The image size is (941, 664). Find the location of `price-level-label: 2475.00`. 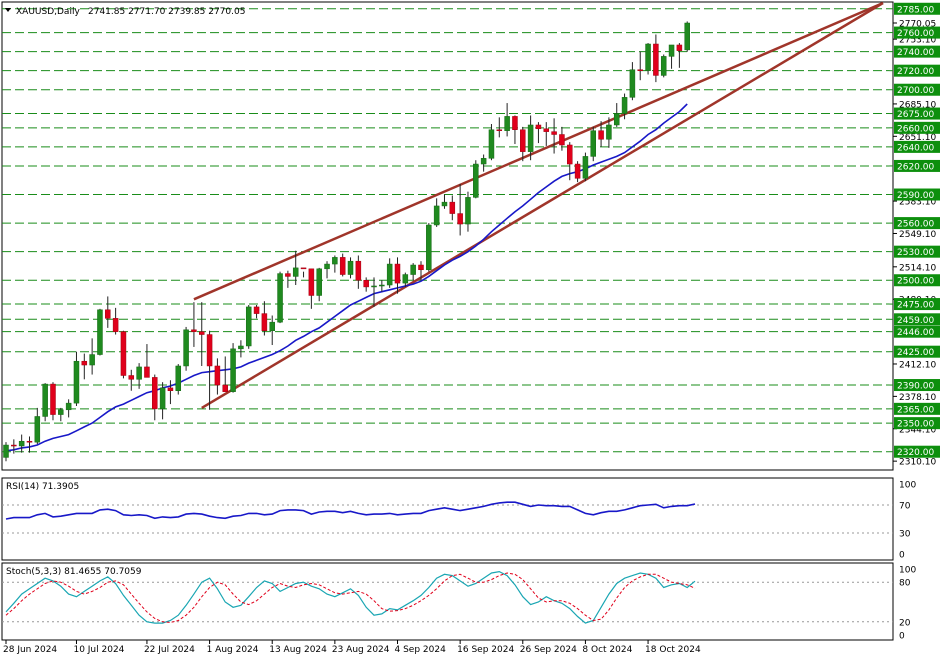

price-level-label: 2475.00 is located at coordinates (915, 306).